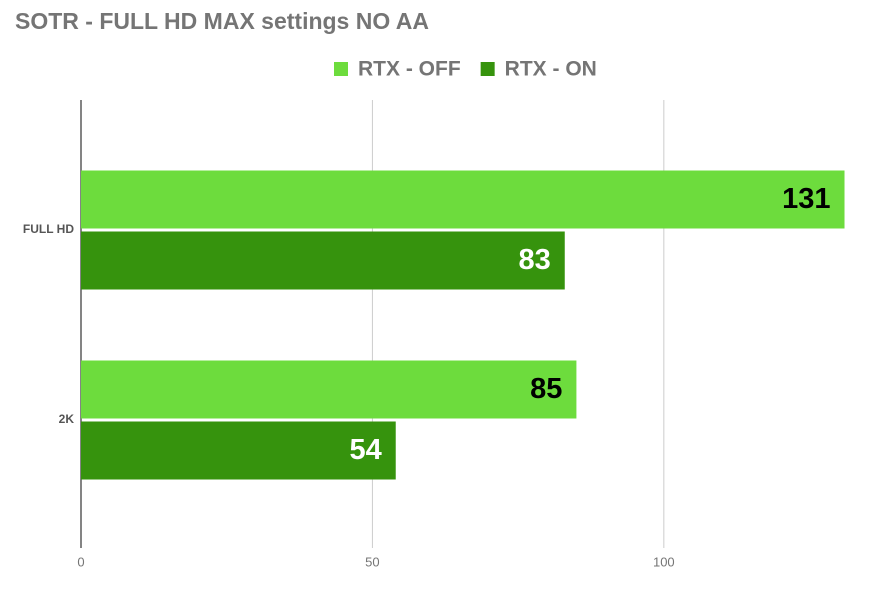  I want to click on y-tick-label: FULL HD, so click(48, 229).